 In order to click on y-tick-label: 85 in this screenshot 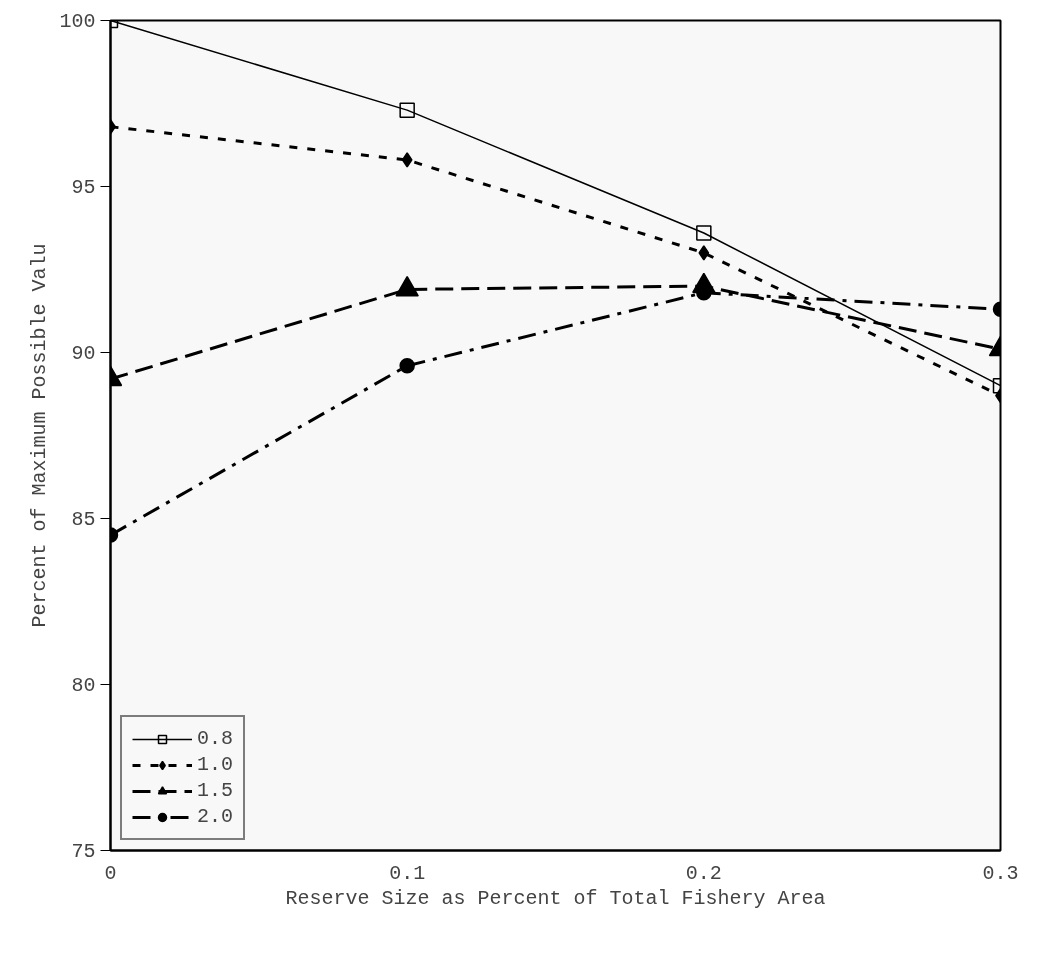, I will do `click(83, 519)`.